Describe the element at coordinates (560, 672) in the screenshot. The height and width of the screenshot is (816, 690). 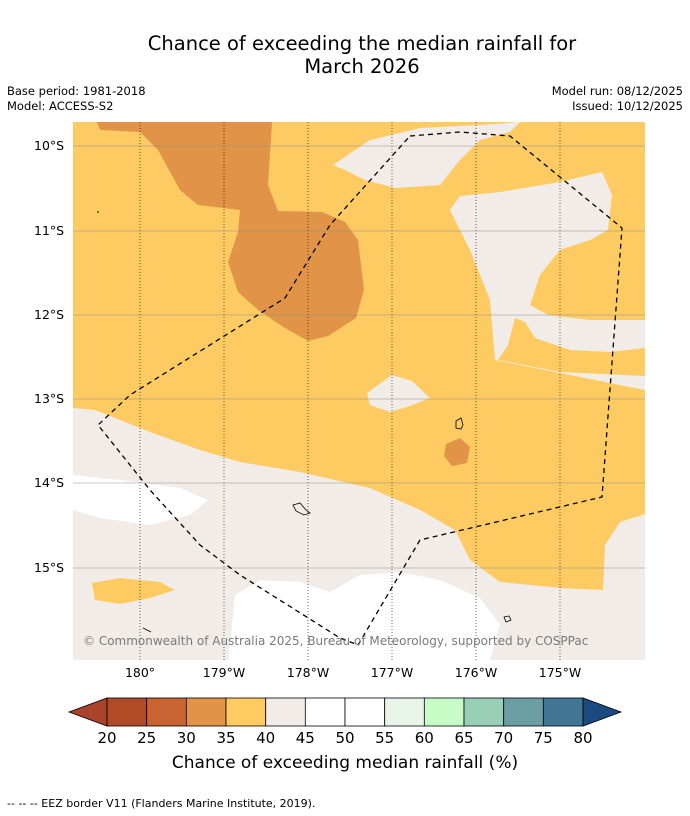
I see `lon-label-175w: 175°W` at that location.